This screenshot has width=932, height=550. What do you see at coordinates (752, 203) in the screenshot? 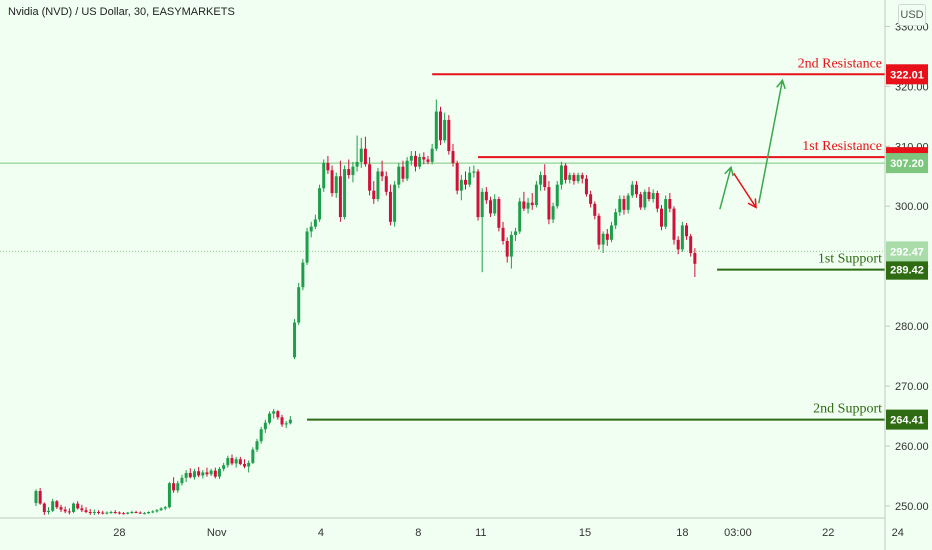
I see `arrow-head` at bounding box center [752, 203].